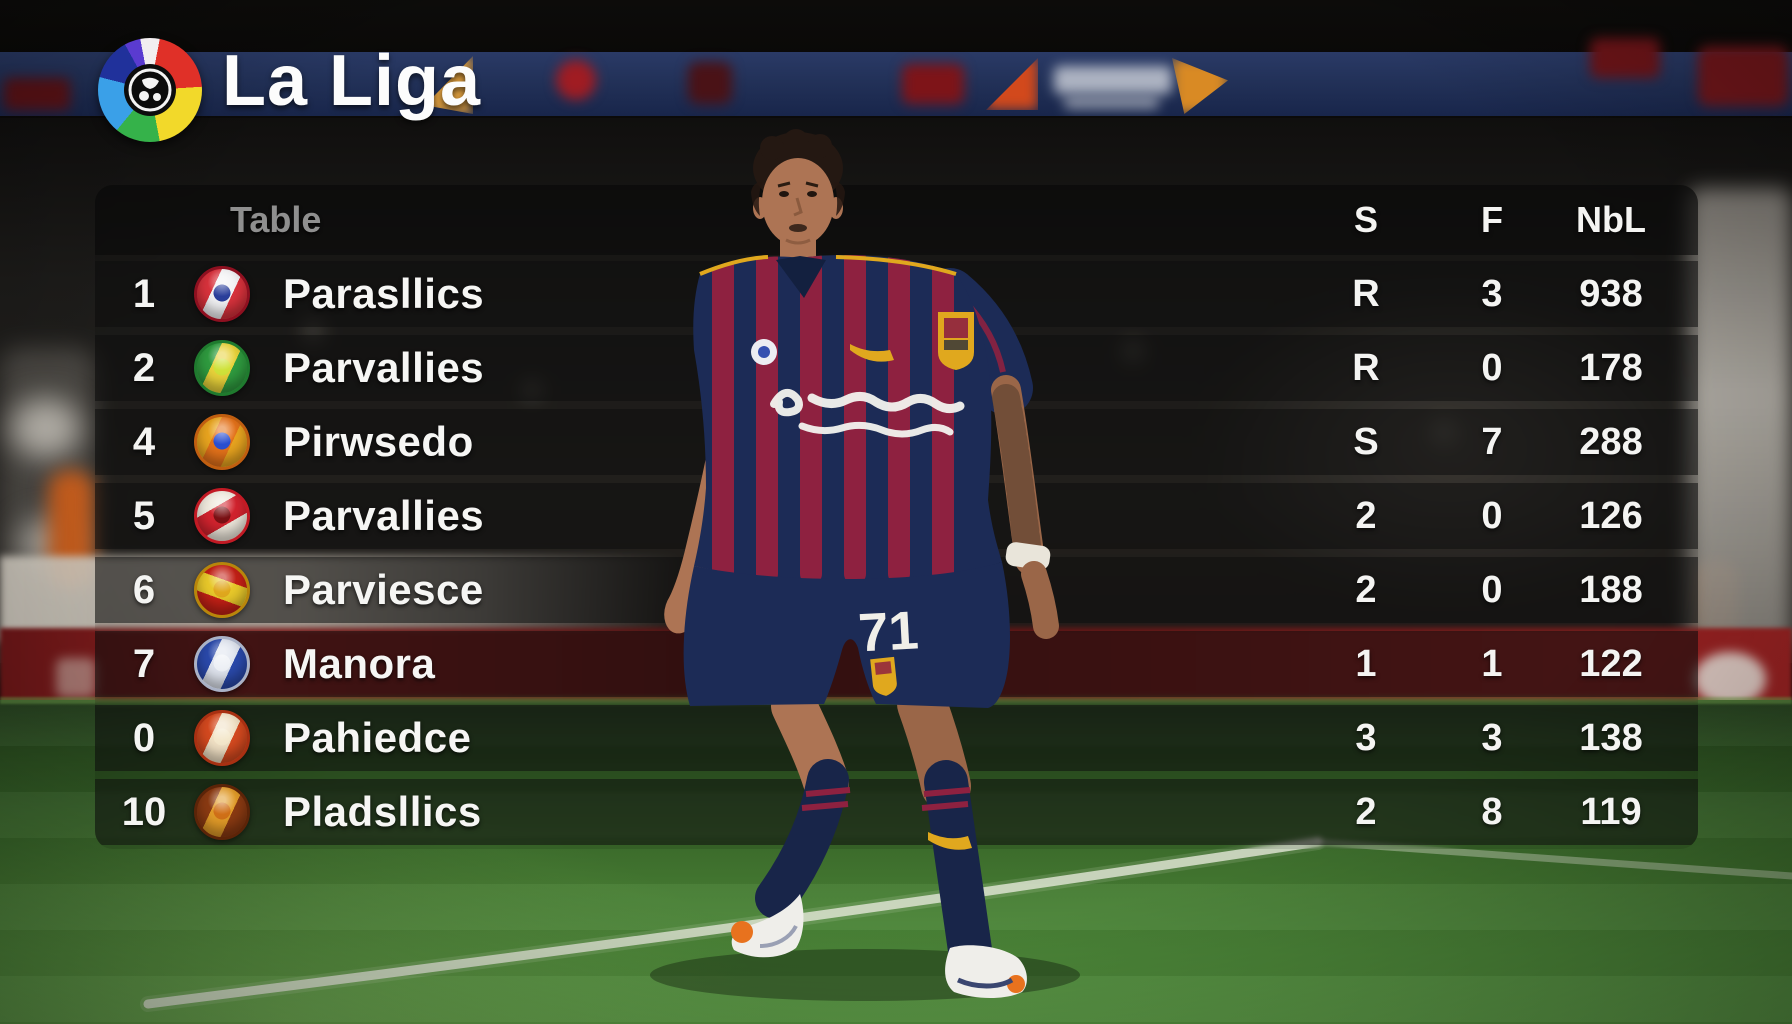 This screenshot has height=1024, width=1792. Describe the element at coordinates (76, 678) in the screenshot. I see `board-letter-partial` at that location.